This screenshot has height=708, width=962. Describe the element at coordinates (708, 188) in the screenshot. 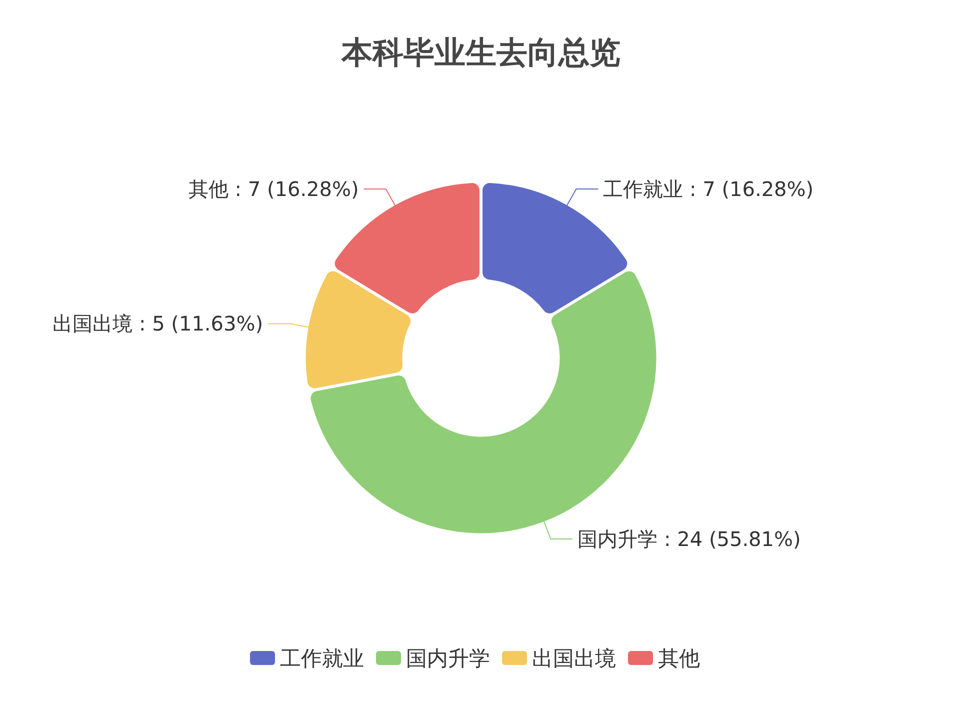

I see `category-label: 工作就业 : 7 (16.28%)` at that location.